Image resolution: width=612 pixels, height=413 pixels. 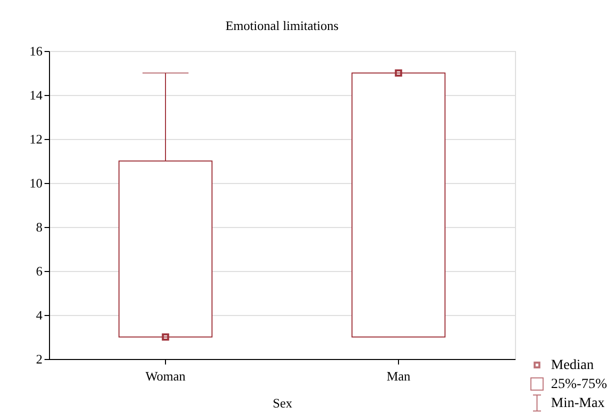 I want to click on y-tick-label: 16, so click(x=36, y=51).